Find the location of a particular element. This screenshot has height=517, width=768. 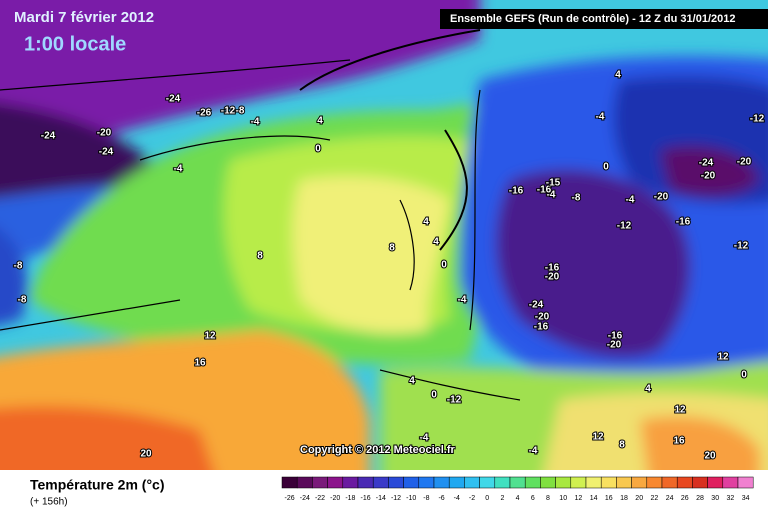

scale-label: -10 is located at coordinates (411, 498).